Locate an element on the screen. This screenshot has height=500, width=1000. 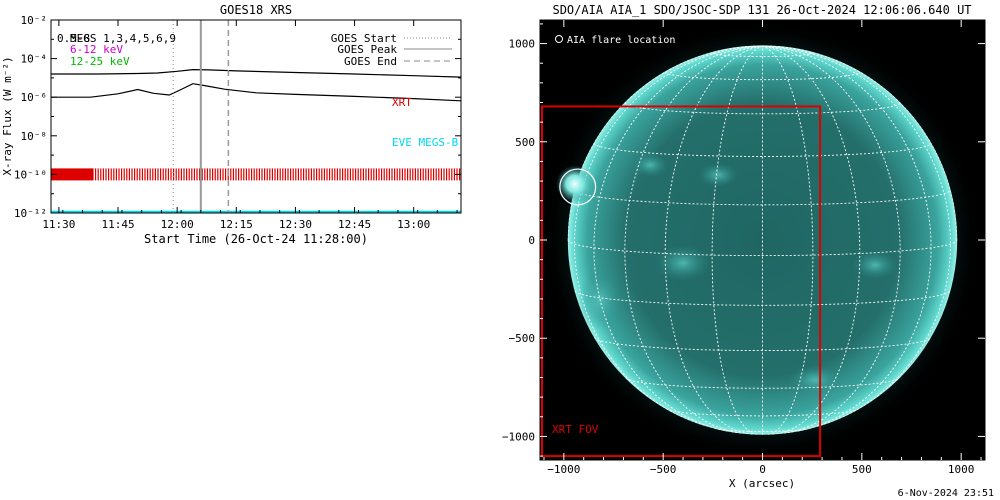
legend-channel-megs: MEGS 1,3,4,5,6,9 is located at coordinates (123, 38).